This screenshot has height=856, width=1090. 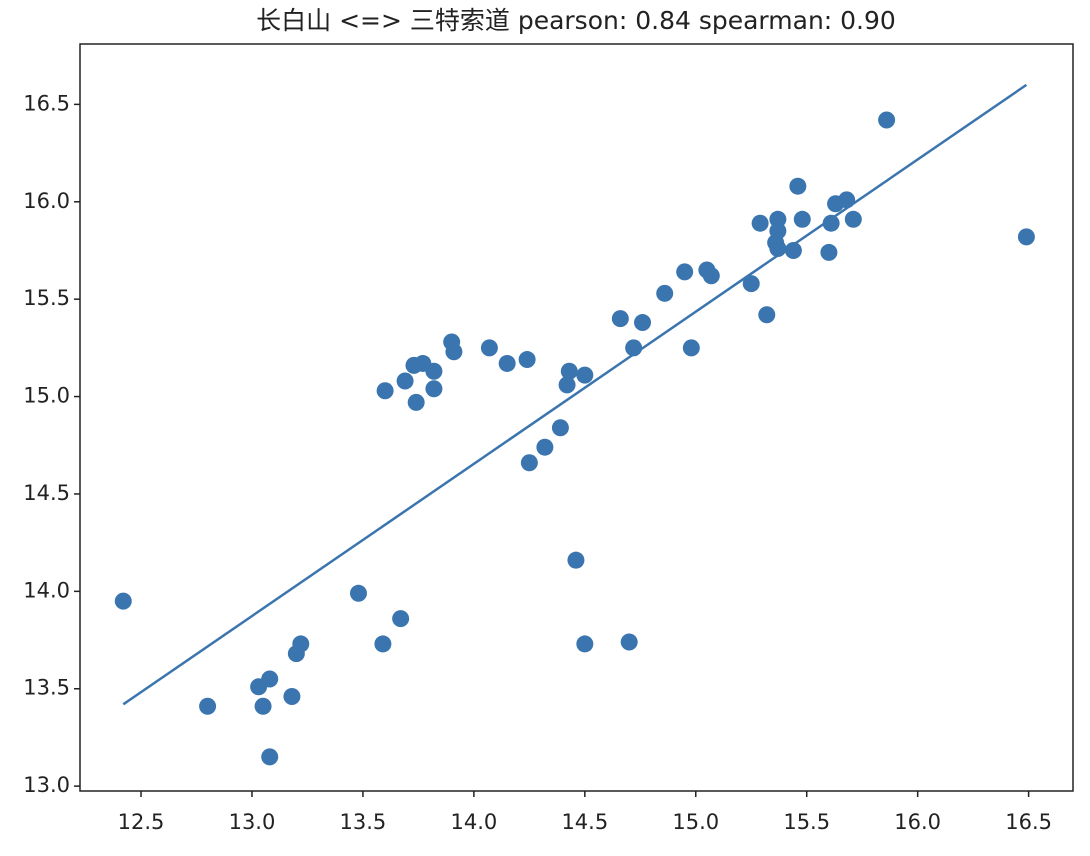 I want to click on y-tick-label: 16.0, so click(x=46, y=201).